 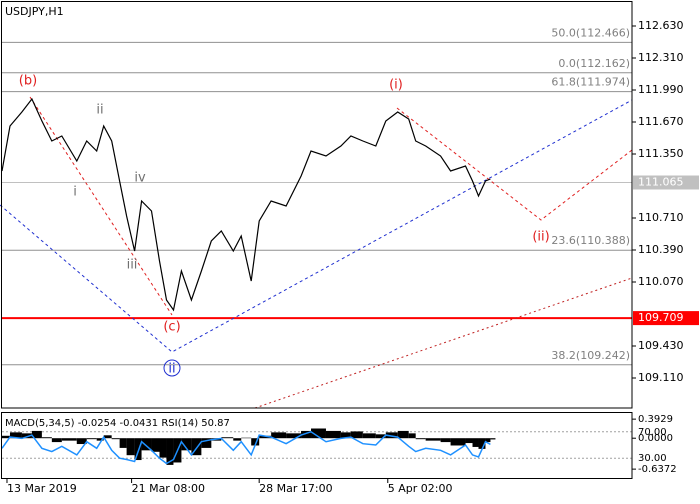 What do you see at coordinates (168, 488) in the screenshot?
I see `x-tick-label: 21 Mar 08:00` at bounding box center [168, 488].